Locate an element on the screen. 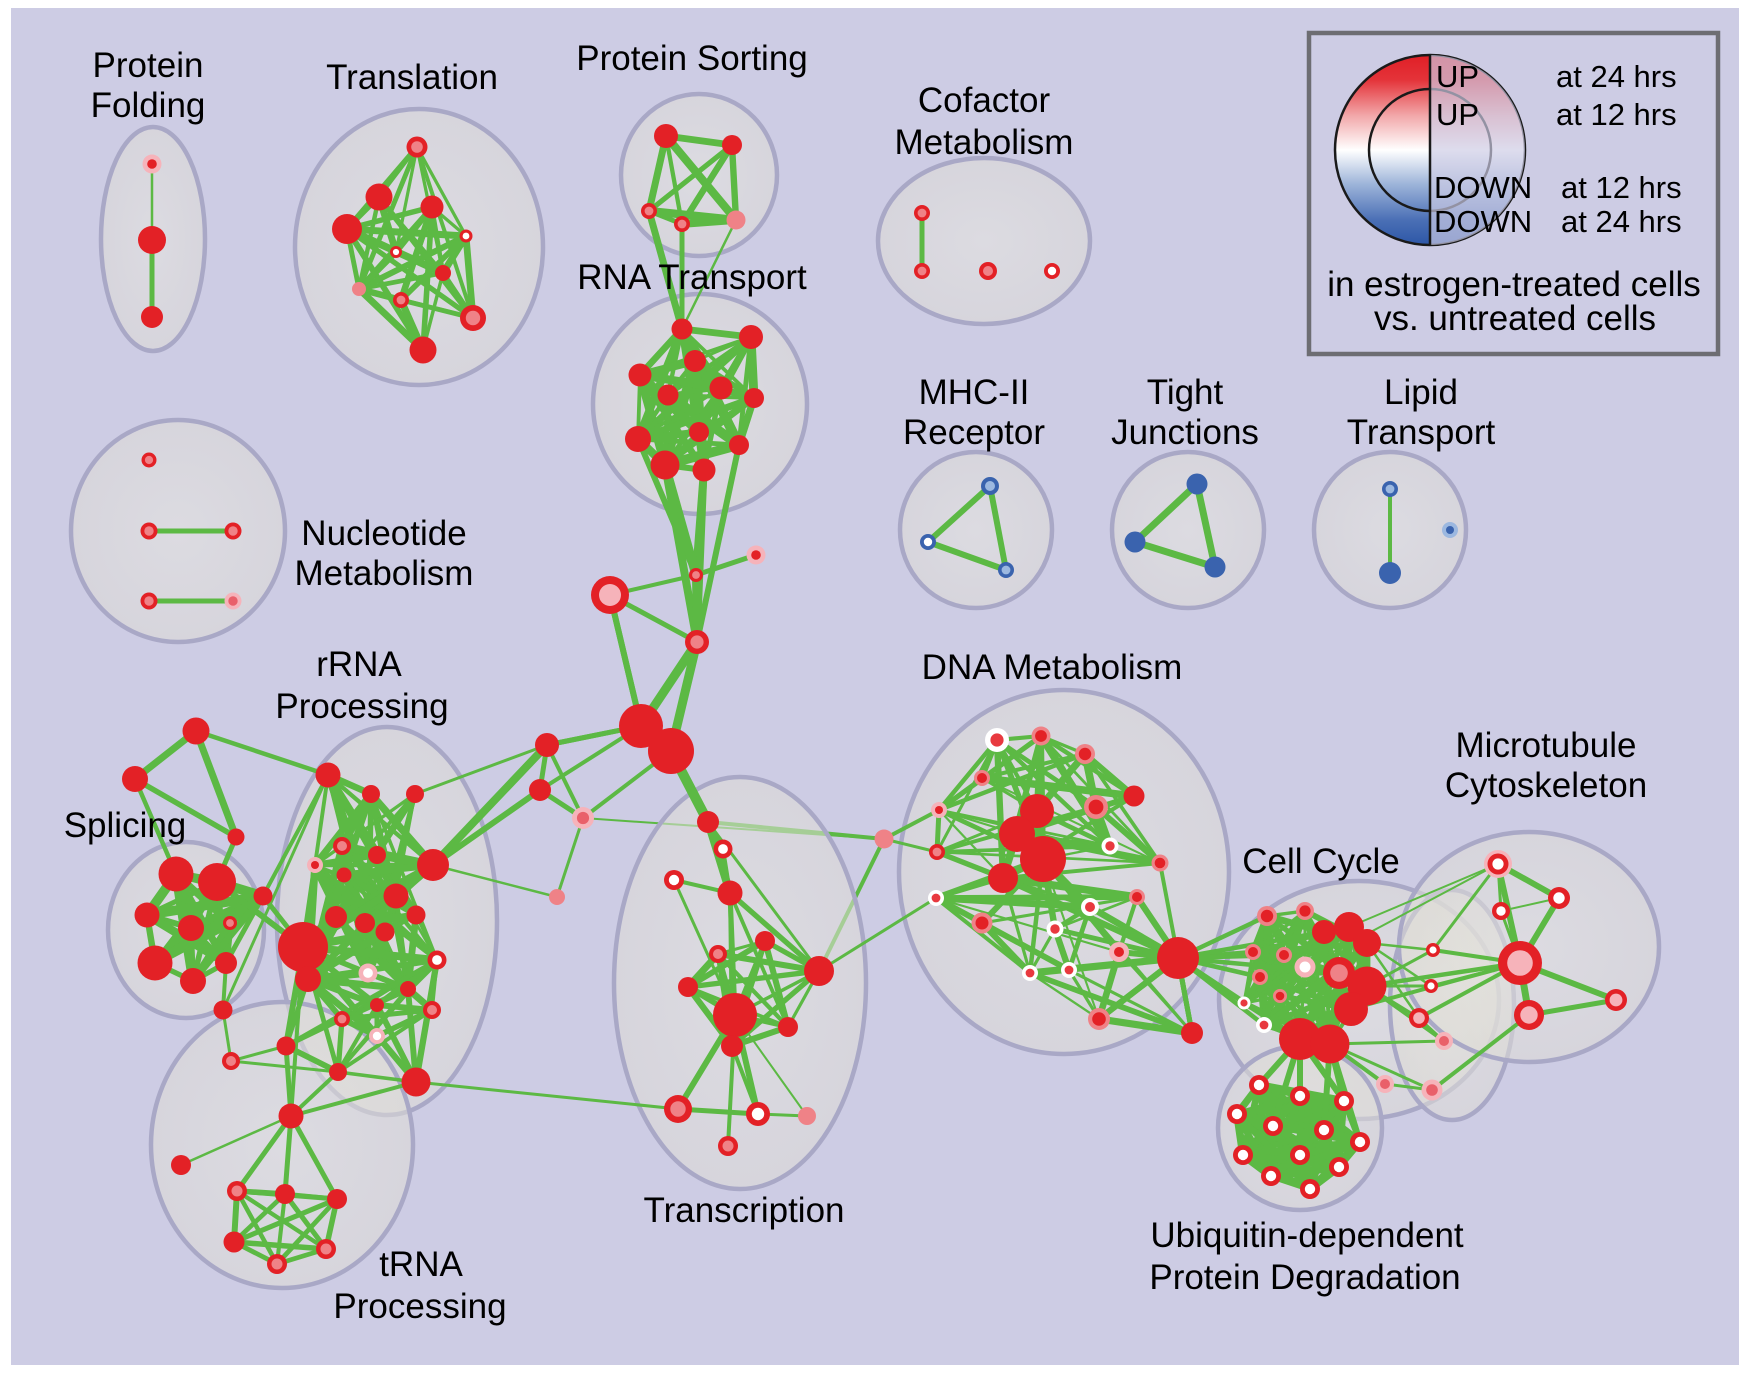  svg-text: Transcription is located at coordinates (744, 1210).